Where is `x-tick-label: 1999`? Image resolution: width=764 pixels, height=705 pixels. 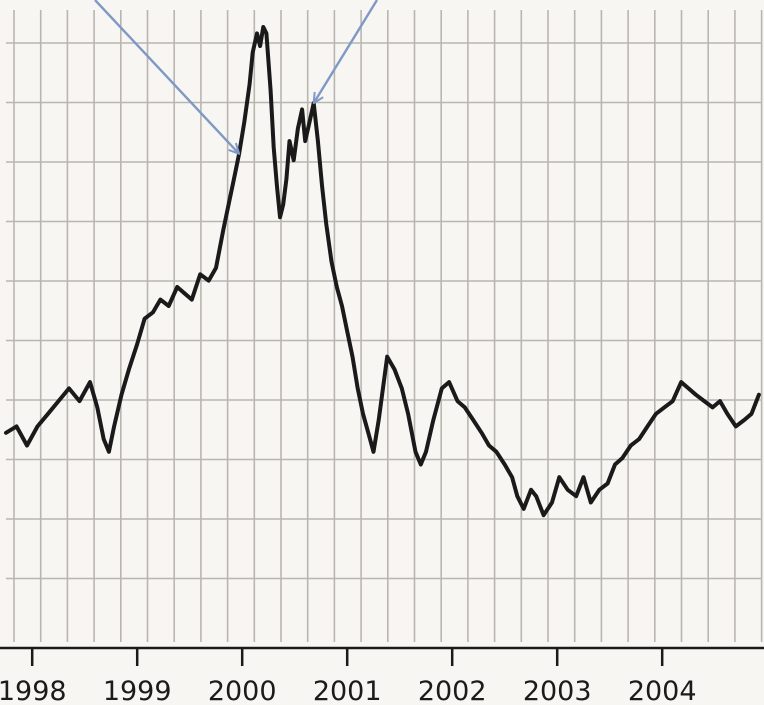 x-tick-label: 1999 is located at coordinates (137, 690).